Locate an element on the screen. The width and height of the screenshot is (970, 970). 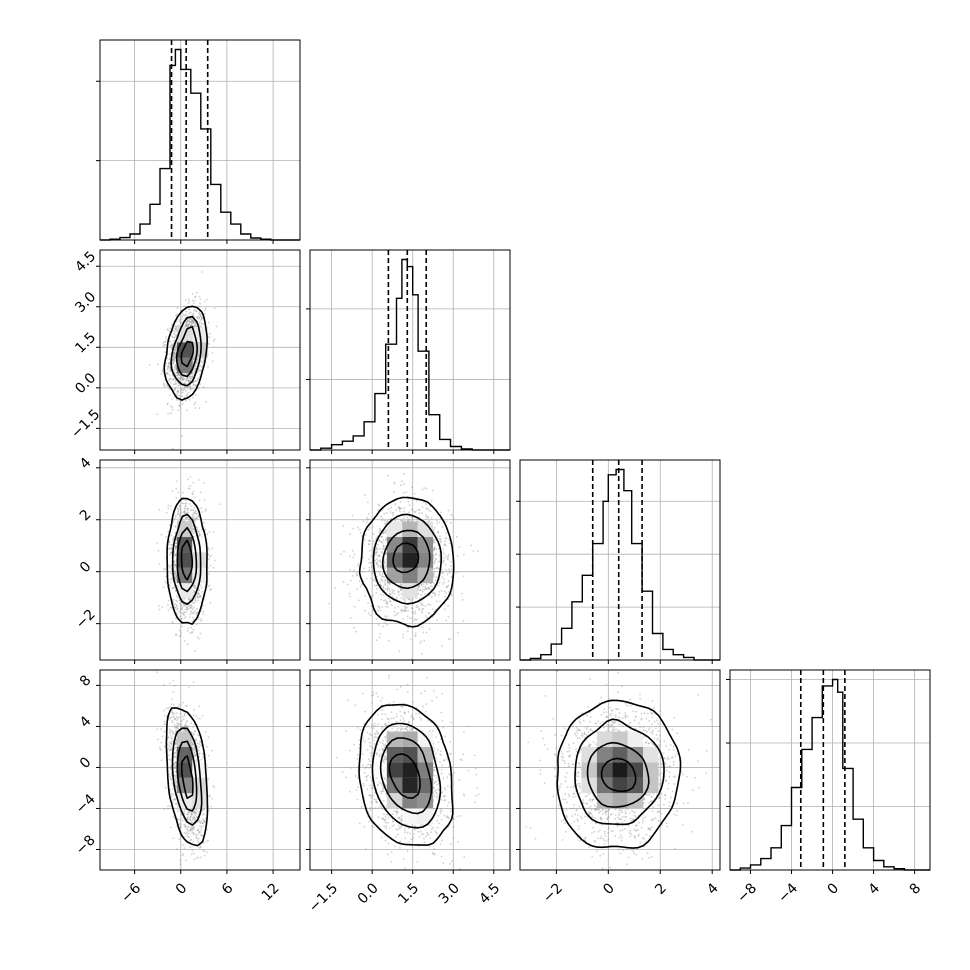
density-cell is located at coordinates (184, 350).